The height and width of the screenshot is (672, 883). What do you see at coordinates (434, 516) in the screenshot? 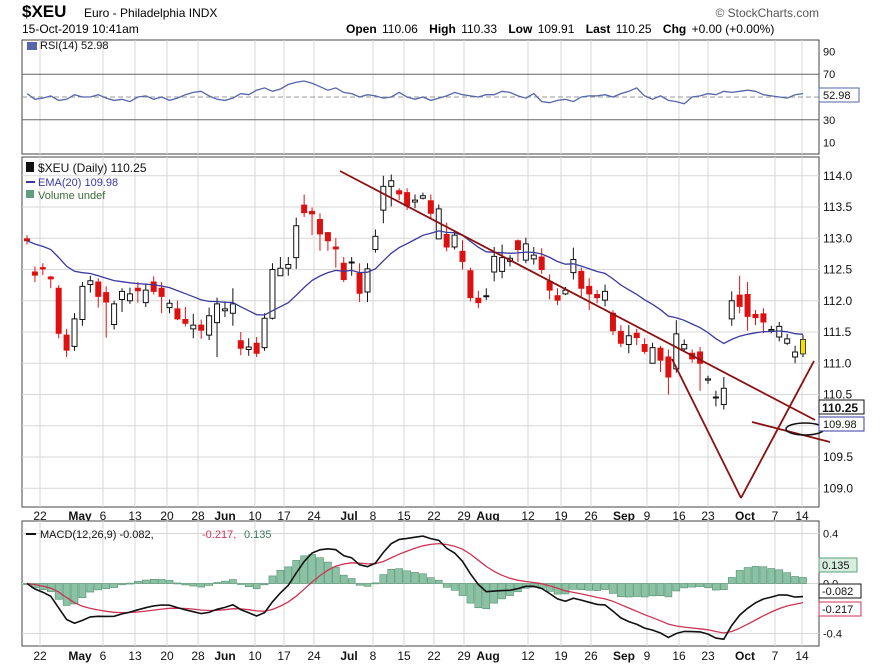
I see `price-x-tick-label: 22` at bounding box center [434, 516].